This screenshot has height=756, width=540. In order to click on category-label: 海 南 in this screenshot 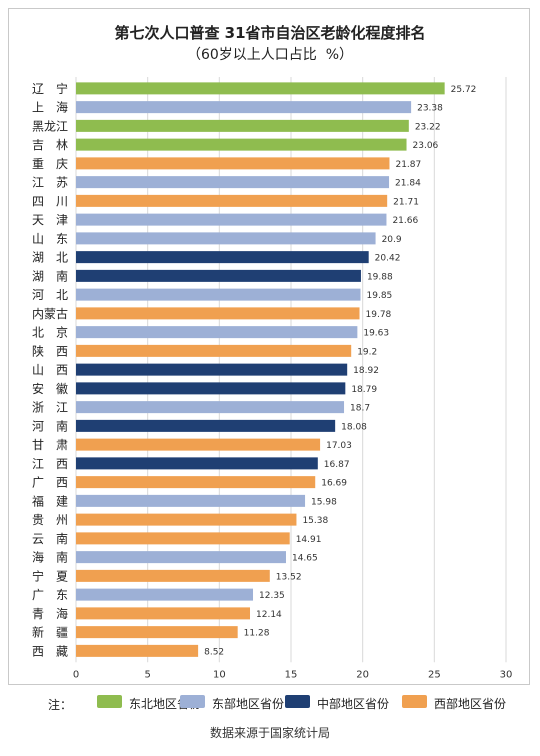, I will do `click(50, 557)`.